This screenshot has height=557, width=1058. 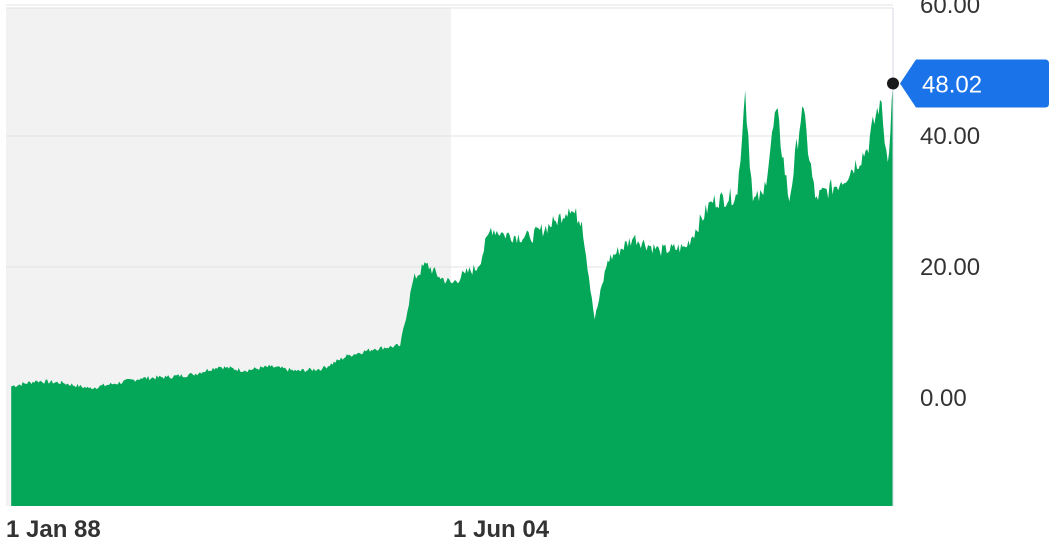 I want to click on y-axis-ticks: 60.00 40.00 20.00 0.00, so click(x=950, y=206).